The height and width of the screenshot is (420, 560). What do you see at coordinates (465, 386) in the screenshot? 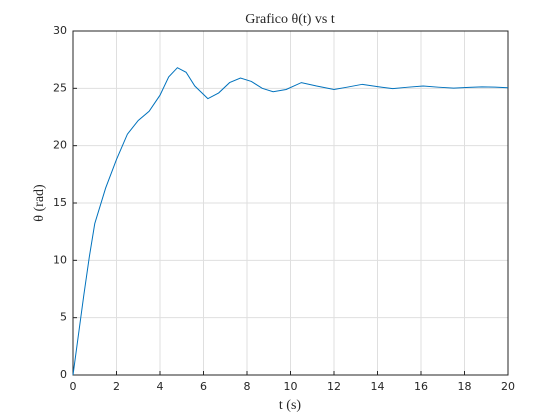
I see `x-tick-label: 18` at bounding box center [465, 386].